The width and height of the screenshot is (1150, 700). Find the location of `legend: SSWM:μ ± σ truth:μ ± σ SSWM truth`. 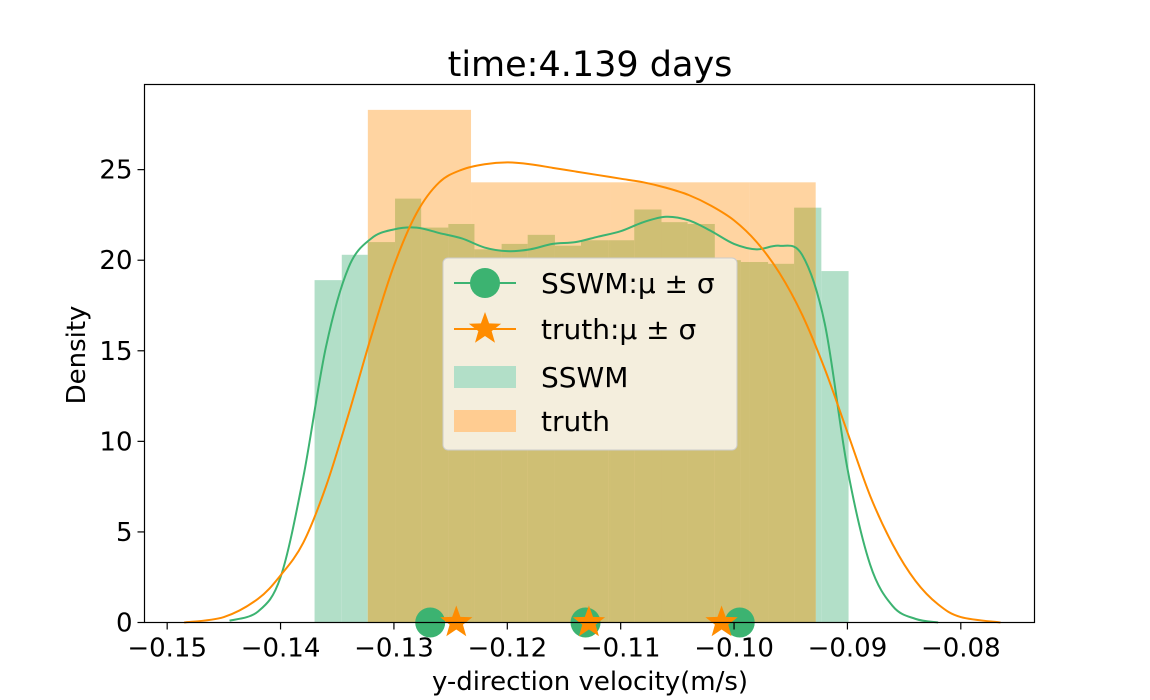

legend: SSWM:μ ± σ truth:μ ± σ SSWM truth is located at coordinates (590, 354).